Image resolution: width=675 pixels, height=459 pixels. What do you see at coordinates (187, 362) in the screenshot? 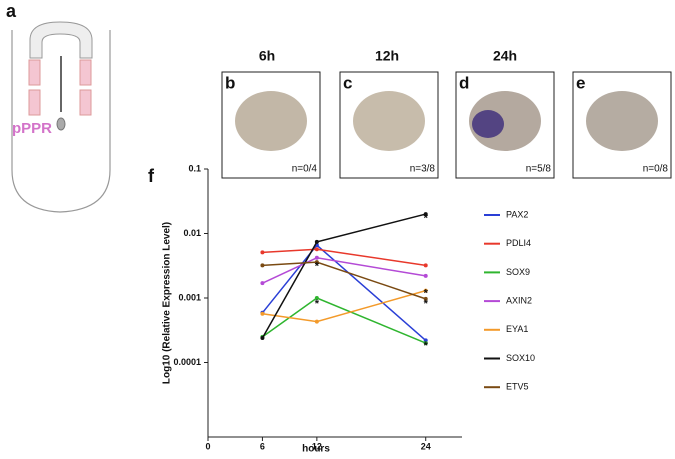
I see `y-tick-label: 0.0001` at bounding box center [187, 362].